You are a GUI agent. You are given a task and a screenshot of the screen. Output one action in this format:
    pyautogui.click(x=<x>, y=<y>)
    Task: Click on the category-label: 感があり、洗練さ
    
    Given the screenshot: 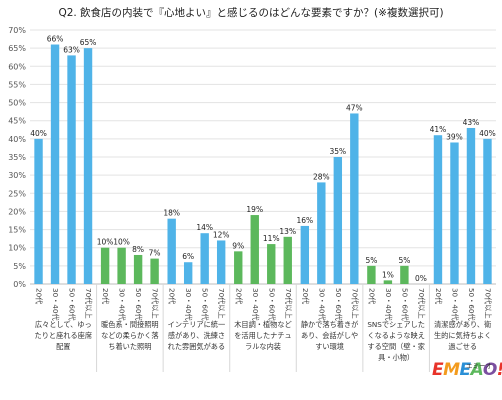 What is the action you would take?
    pyautogui.click(x=196, y=335)
    